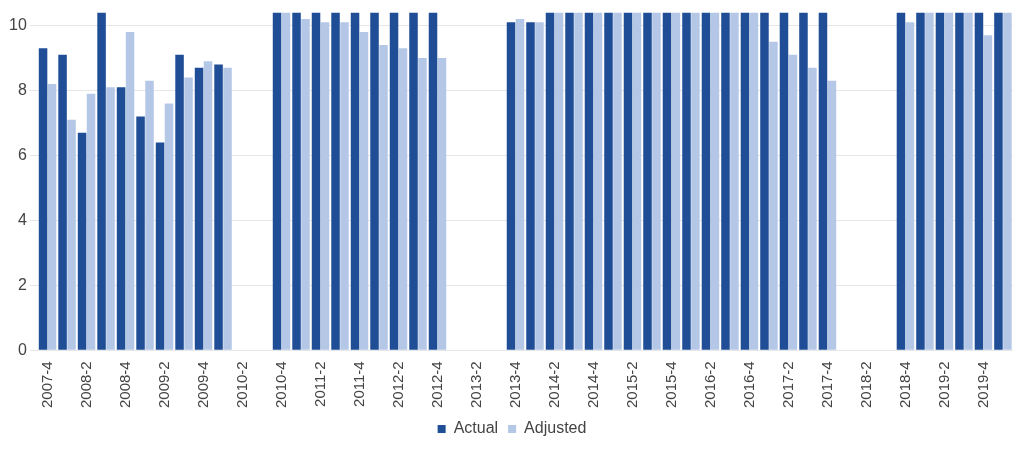 The image size is (1024, 451). Describe the element at coordinates (22, 219) in the screenshot. I see `y-tick-label: 4` at that location.